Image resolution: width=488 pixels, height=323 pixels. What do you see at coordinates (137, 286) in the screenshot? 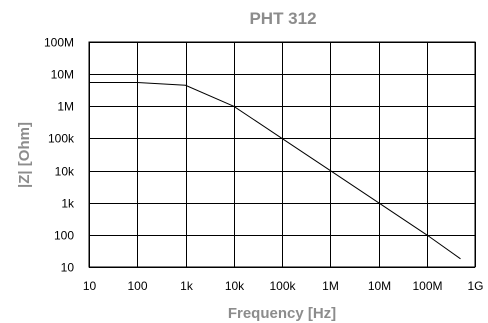
I see `x-tick-label: 100` at bounding box center [137, 286].